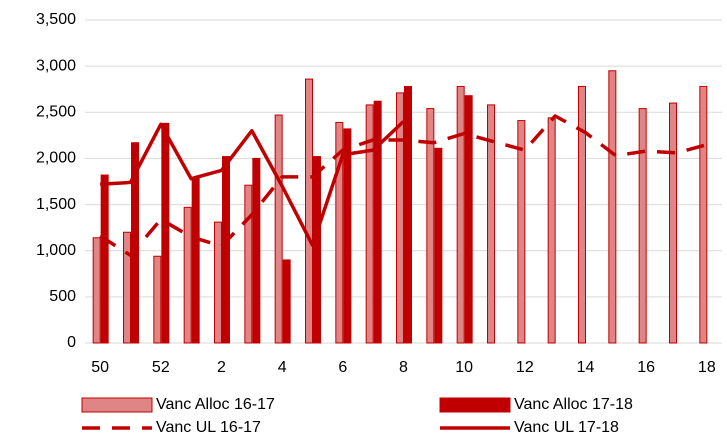 The width and height of the screenshot is (727, 437). Describe the element at coordinates (525, 367) in the screenshot. I see `x-tick-label: 12` at that location.